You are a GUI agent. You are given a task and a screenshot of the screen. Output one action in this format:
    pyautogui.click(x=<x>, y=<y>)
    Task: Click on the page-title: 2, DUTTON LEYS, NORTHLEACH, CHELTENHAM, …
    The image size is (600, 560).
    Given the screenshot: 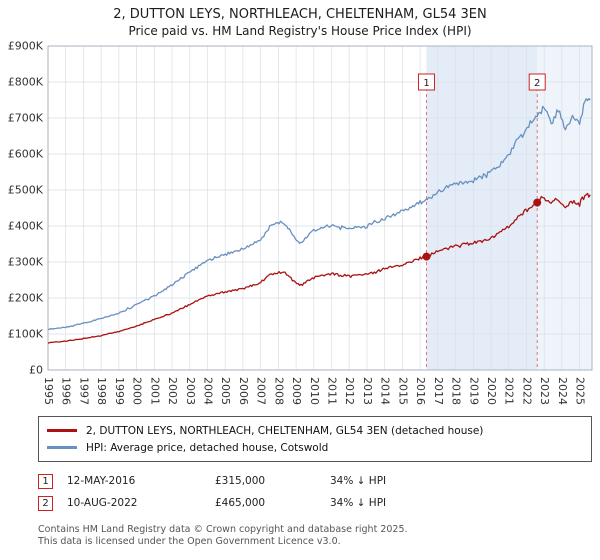 What is the action you would take?
    pyautogui.click(x=300, y=14)
    